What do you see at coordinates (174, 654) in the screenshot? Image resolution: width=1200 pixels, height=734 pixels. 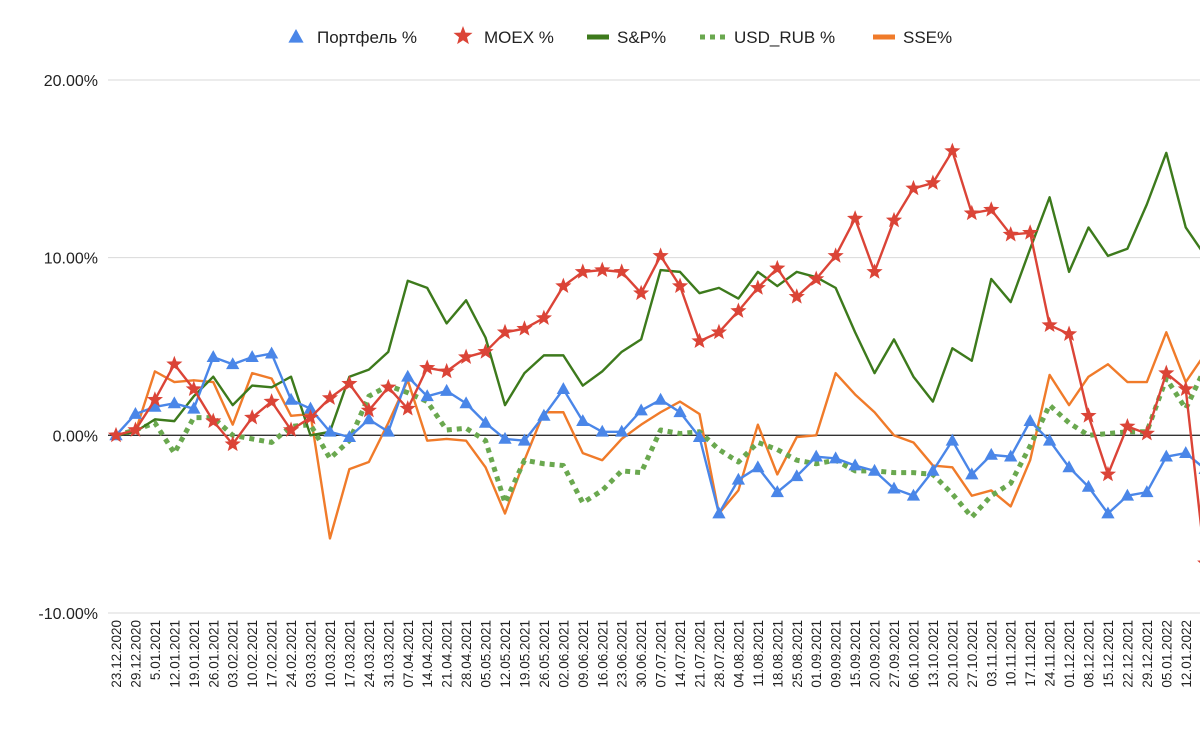 I see `x-tick-label: 12.01.2021` at bounding box center [174, 654].